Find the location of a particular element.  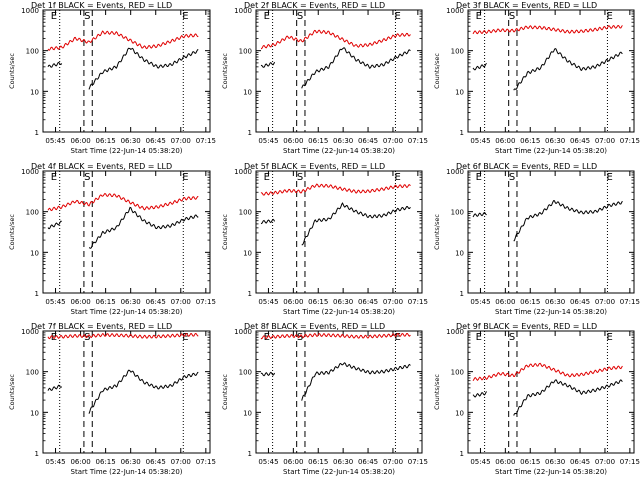

chart-title: Det 5f BLACK = Events, RED = LLD is located at coordinates (314, 166).